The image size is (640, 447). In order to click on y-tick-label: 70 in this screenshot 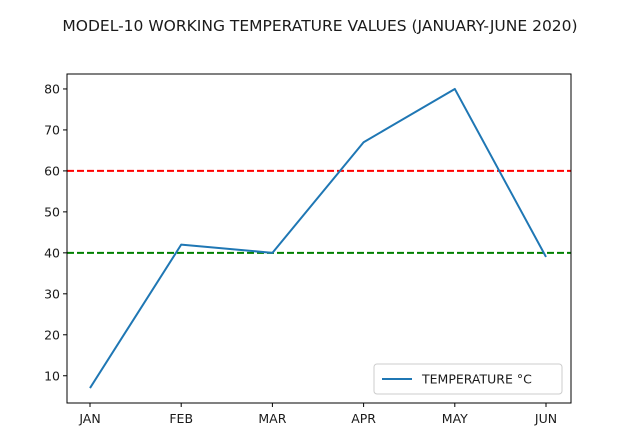, I will do `click(52, 129)`.